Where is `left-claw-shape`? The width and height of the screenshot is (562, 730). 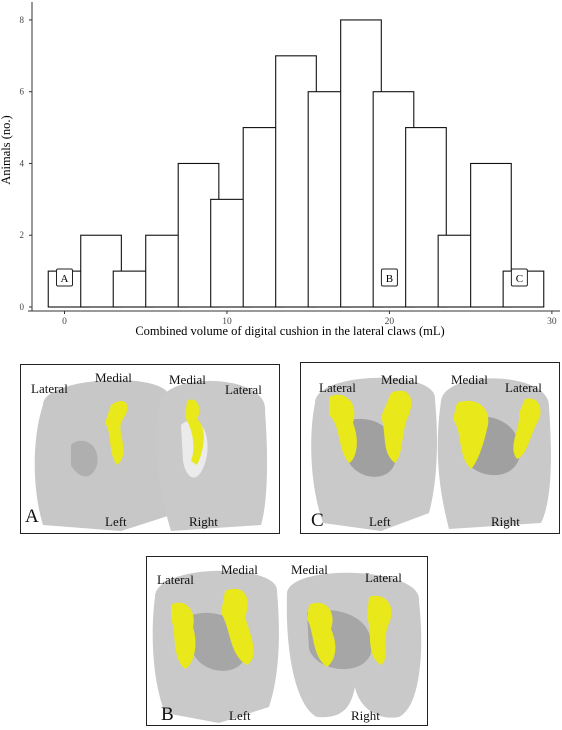
left-claw-shape is located at coordinates (102, 455).